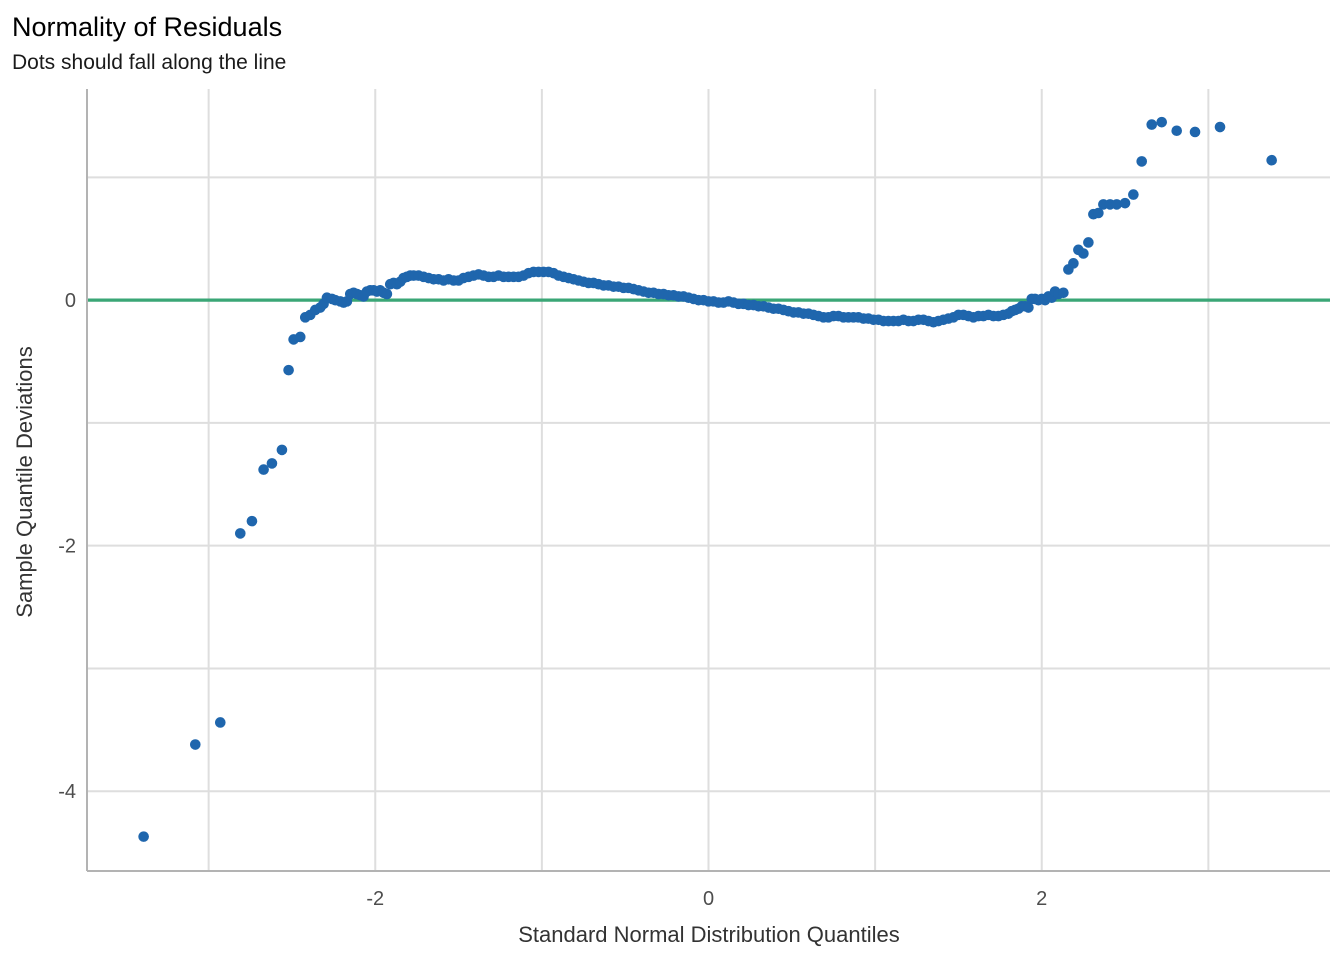 This screenshot has height=960, width=1344. What do you see at coordinates (67, 547) in the screenshot?
I see `y-tick-label: -2` at bounding box center [67, 547].